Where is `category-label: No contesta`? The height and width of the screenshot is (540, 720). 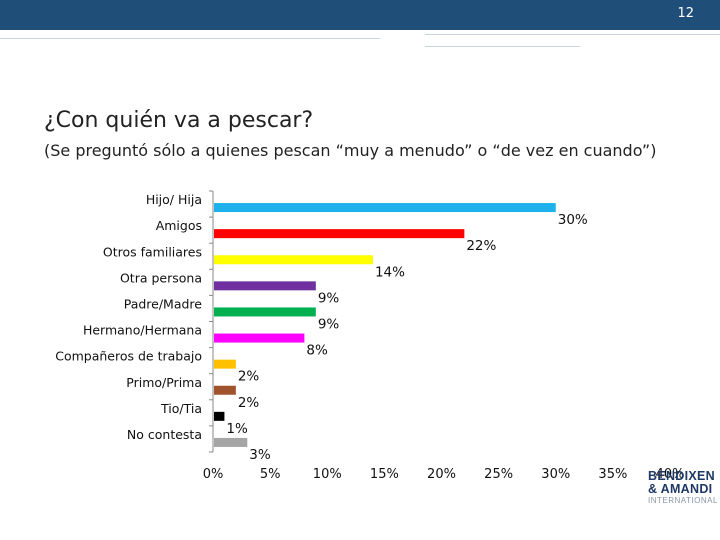
category-label: No contesta is located at coordinates (164, 434).